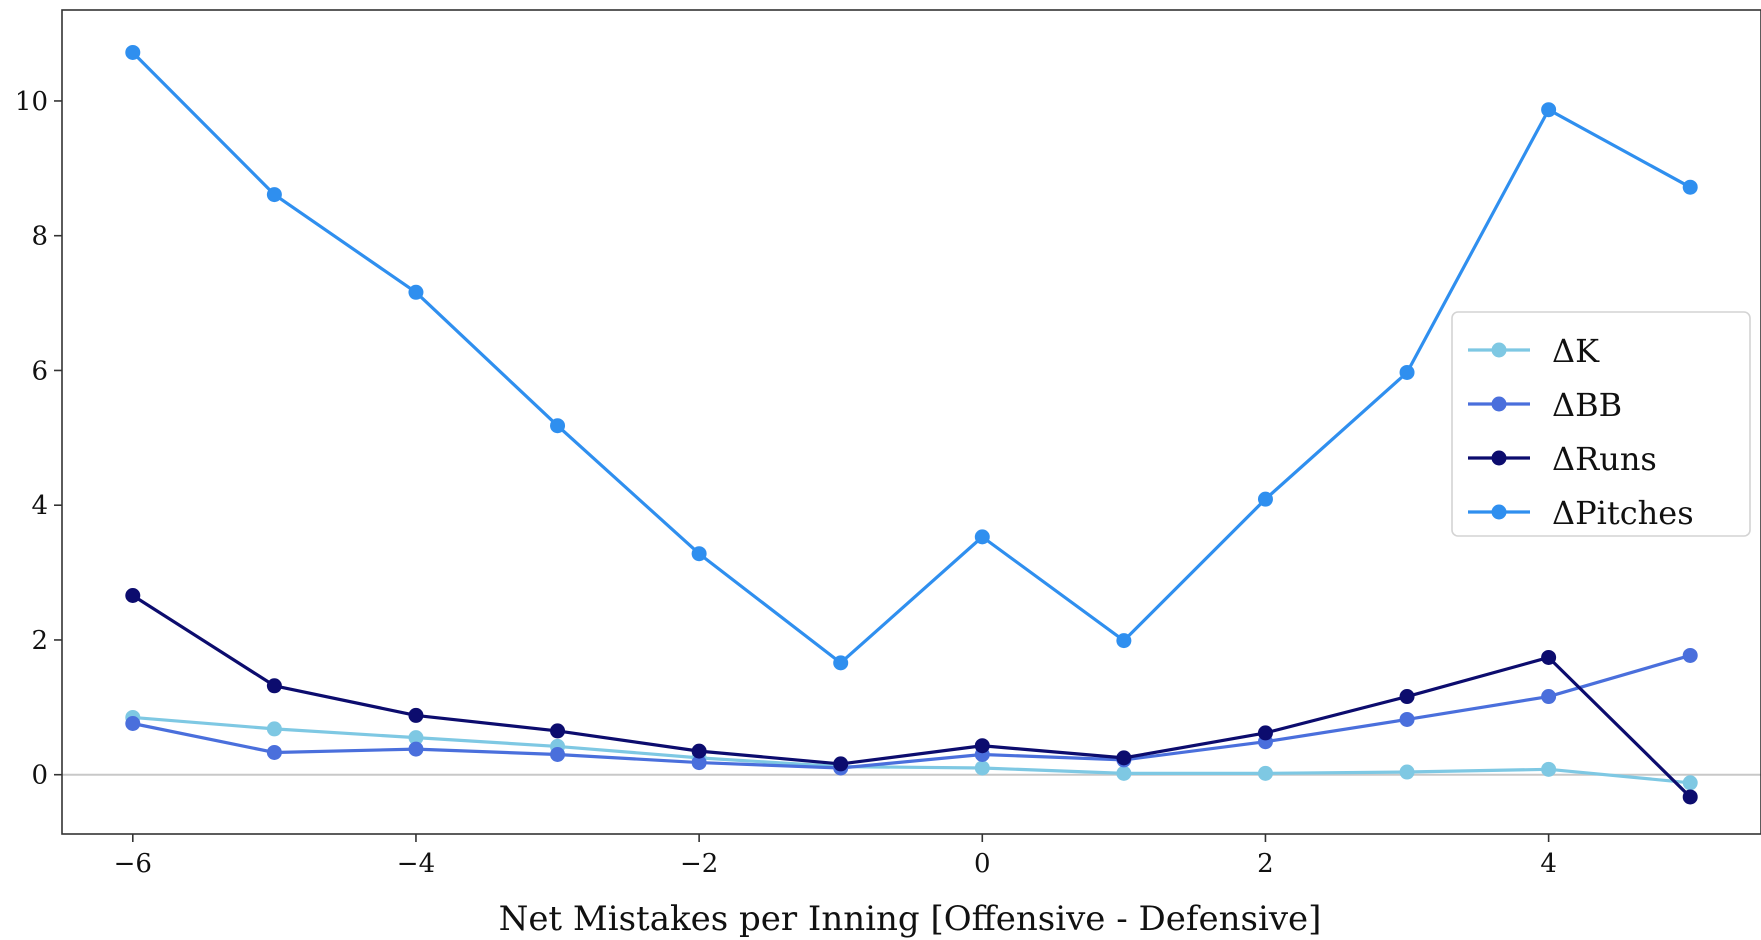 The image size is (1761, 940). What do you see at coordinates (39, 641) in the screenshot?
I see `y-tick-label: 2` at bounding box center [39, 641].